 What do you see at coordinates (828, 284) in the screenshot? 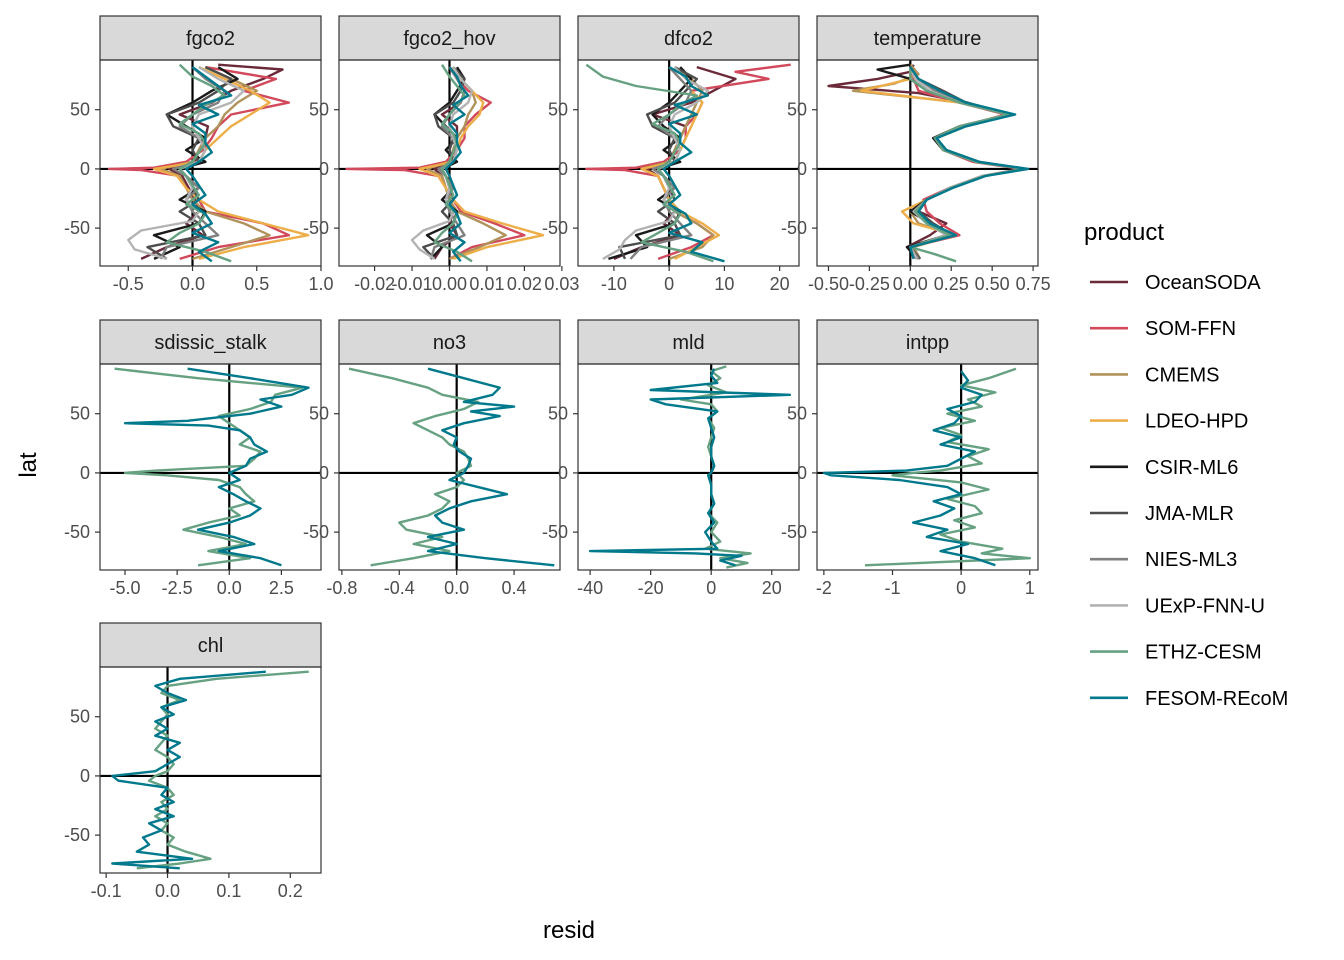
I see `x-tick-label: -0.50` at bounding box center [828, 284].